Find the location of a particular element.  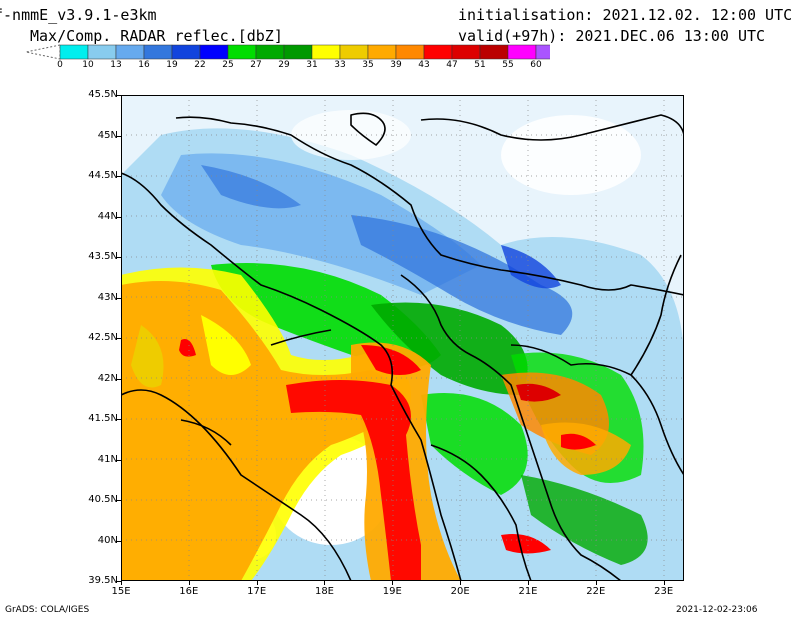

latitude-label: 45N is located at coordinates (107, 135).